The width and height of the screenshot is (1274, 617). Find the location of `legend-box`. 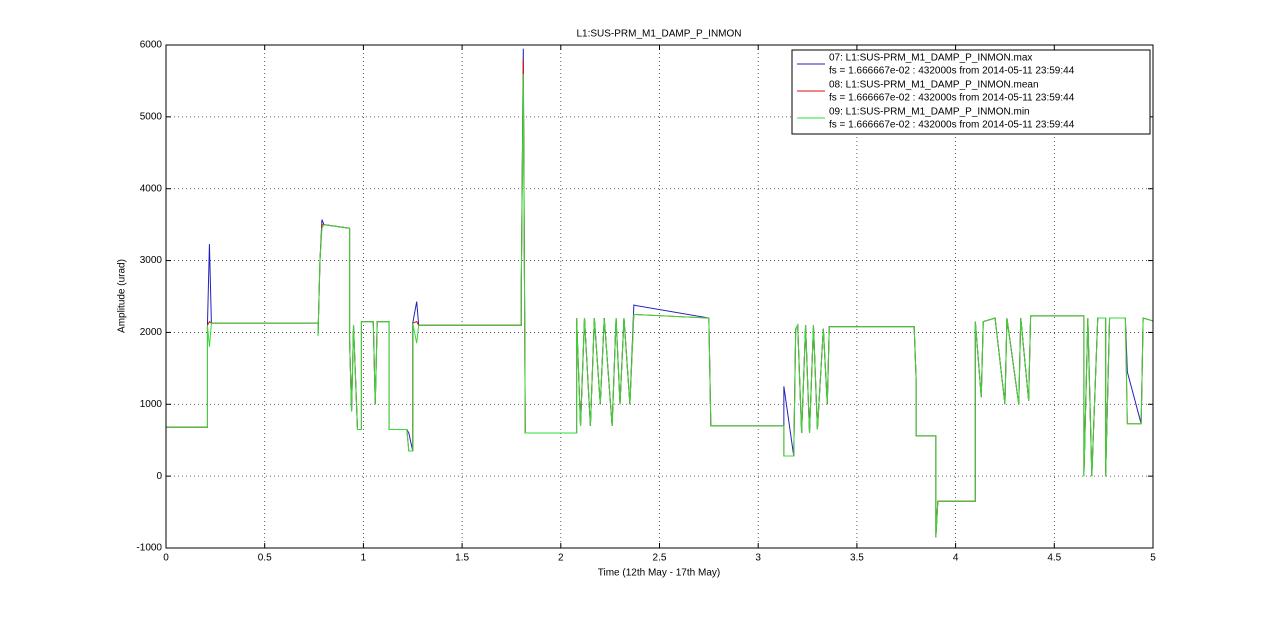

legend-box is located at coordinates (971, 92).